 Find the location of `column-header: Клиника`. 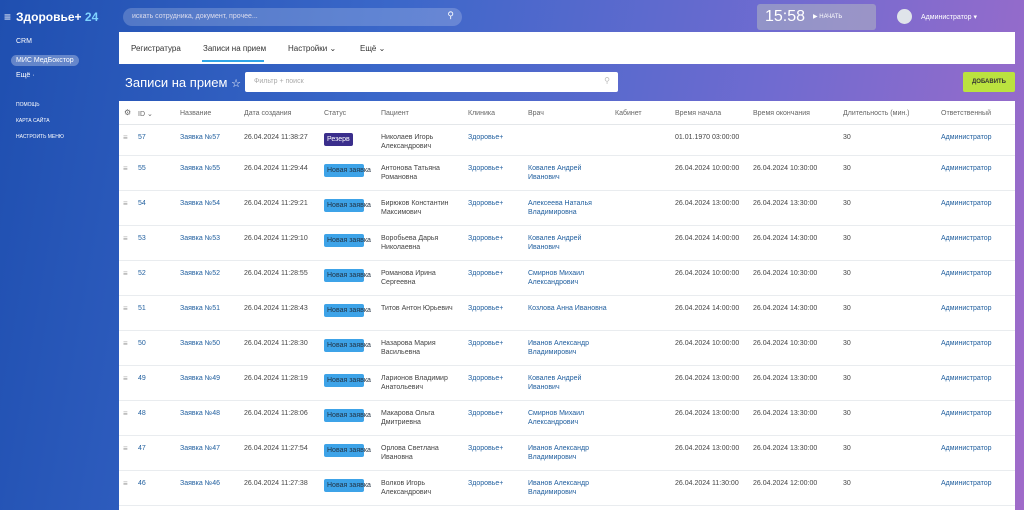

column-header: Клиника is located at coordinates (481, 113).